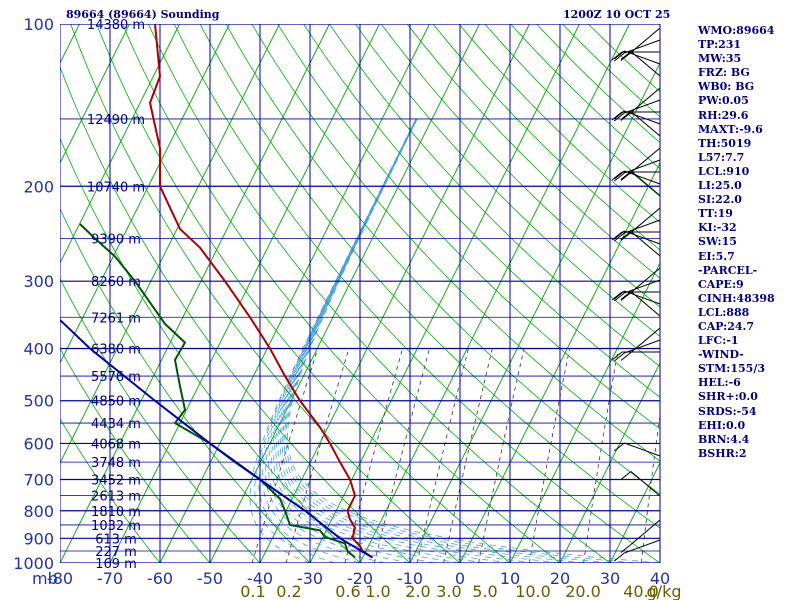  Describe the element at coordinates (417, 591) in the screenshot. I see `mixing-ratio-label: 2.0` at that location.